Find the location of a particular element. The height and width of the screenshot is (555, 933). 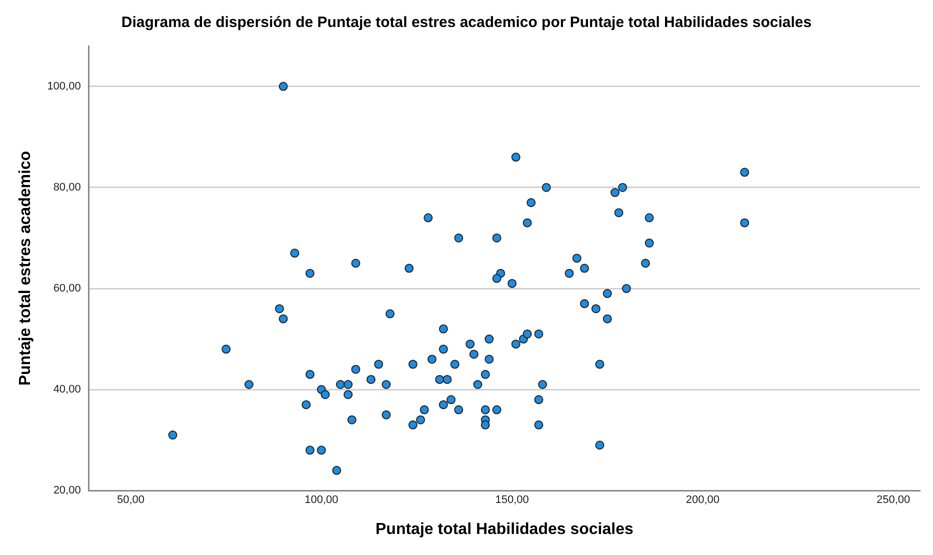

x-axis-title: Puntaje total Habilidades sociales is located at coordinates (504, 529).